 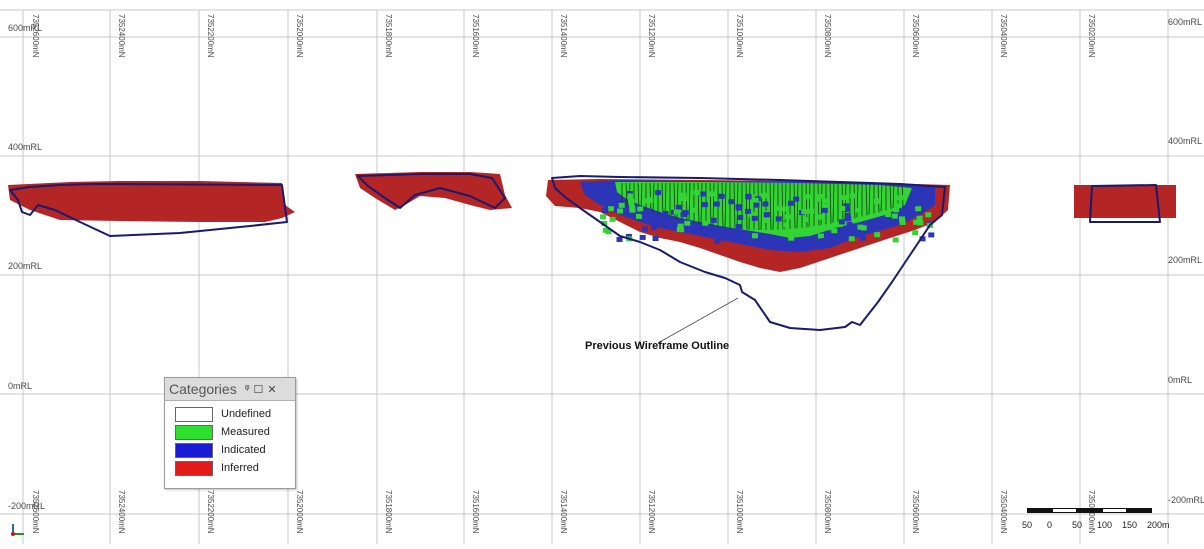 What do you see at coordinates (25, 28) in the screenshot?
I see `rl-label-left: 600mRL` at bounding box center [25, 28].